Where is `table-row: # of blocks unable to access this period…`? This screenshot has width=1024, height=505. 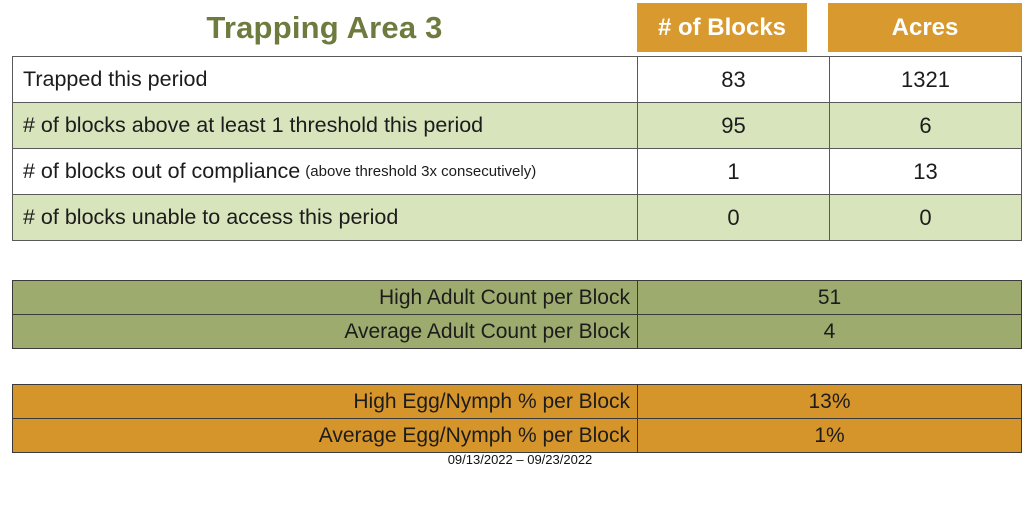 table-row: # of blocks unable to access this period… is located at coordinates (517, 217).